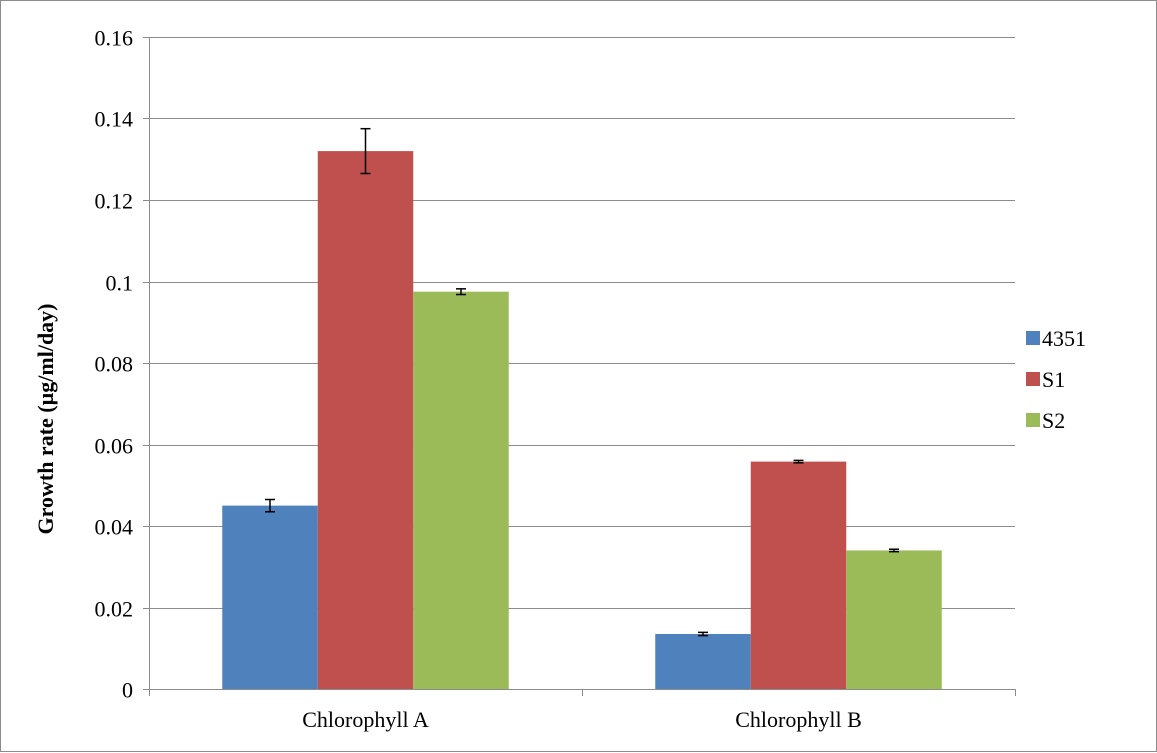  I want to click on y-tick-label: 0.08, so click(114, 364).